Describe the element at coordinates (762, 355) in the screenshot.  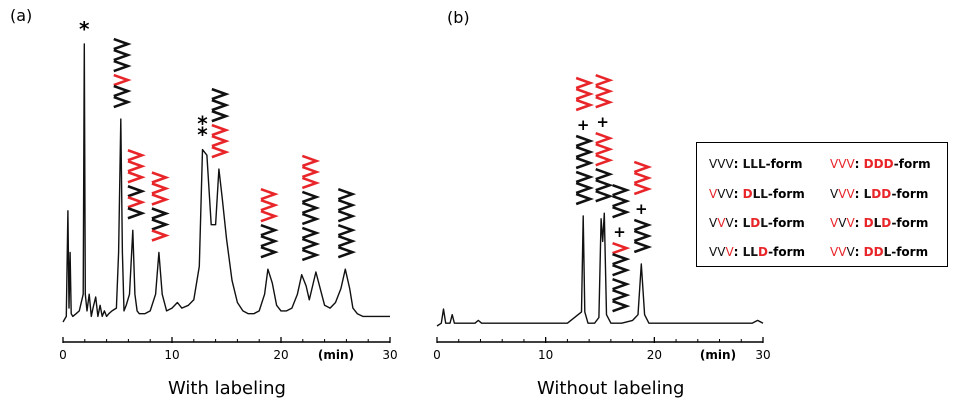
I see `x-tick-label-1-3: 30` at that location.